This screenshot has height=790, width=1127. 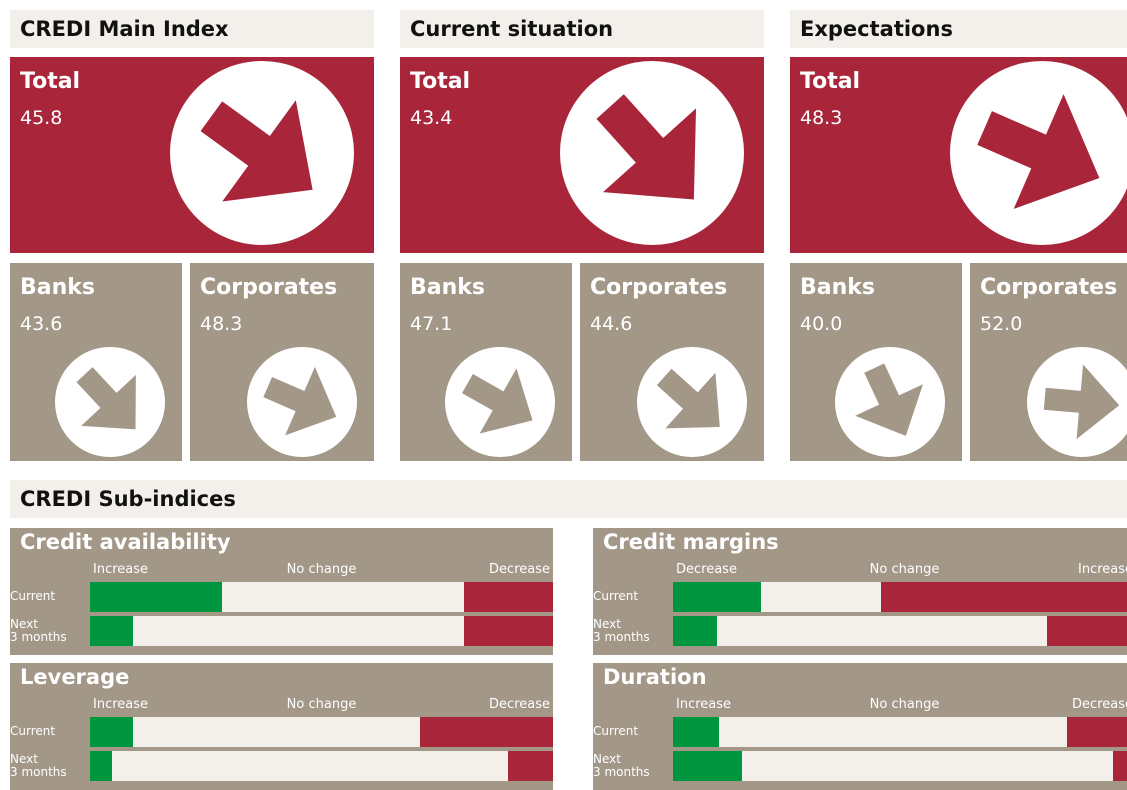 What do you see at coordinates (41, 324) in the screenshot?
I see `card-value: 43.6` at bounding box center [41, 324].